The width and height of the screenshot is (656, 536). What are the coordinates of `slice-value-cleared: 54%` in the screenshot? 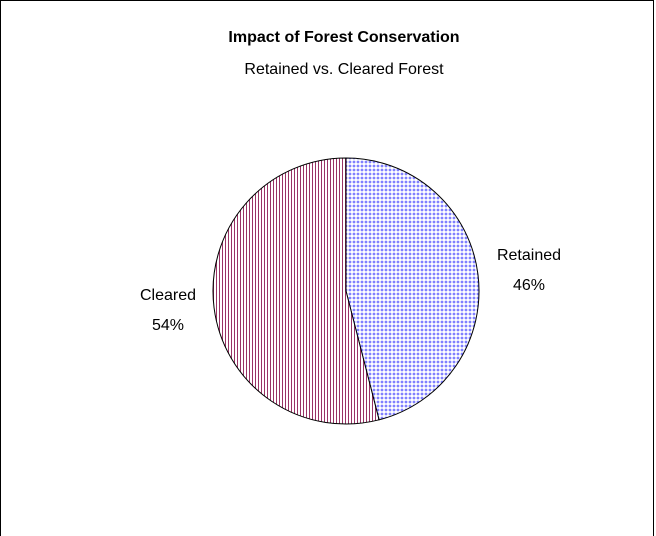 It's located at (168, 325).